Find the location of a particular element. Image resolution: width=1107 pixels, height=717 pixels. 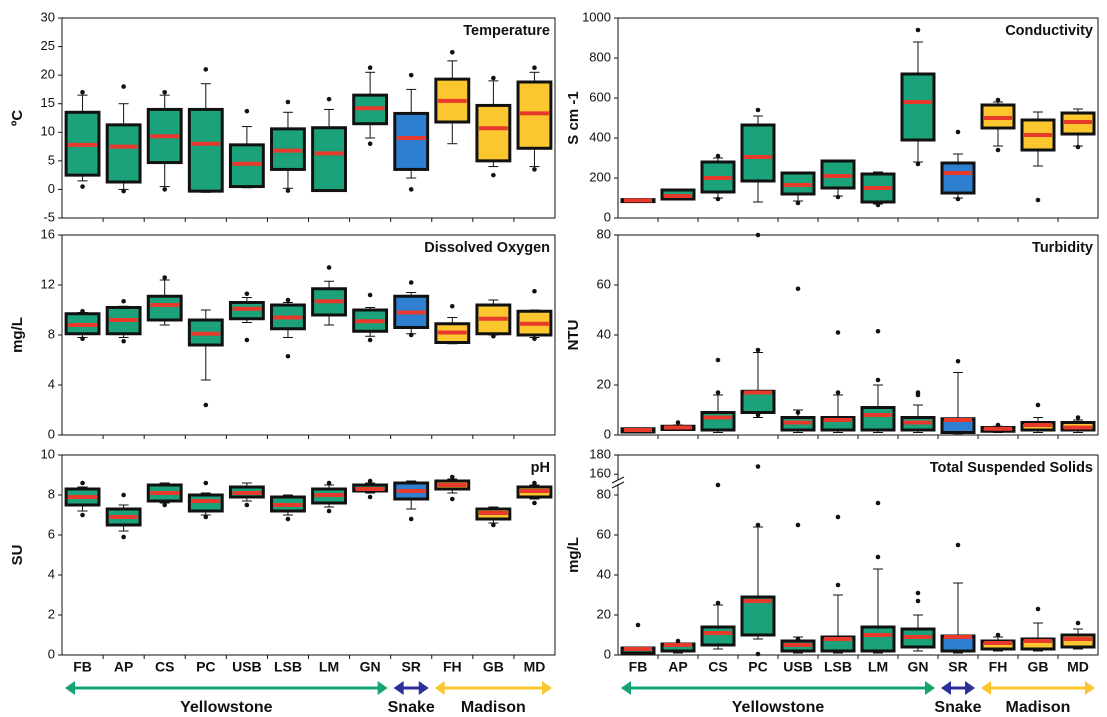

x-tick-label: GN is located at coordinates (918, 667).